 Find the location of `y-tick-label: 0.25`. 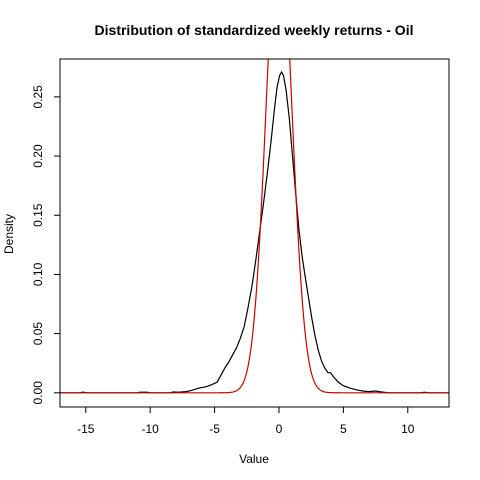

y-tick-label: 0.25 is located at coordinates (38, 97).